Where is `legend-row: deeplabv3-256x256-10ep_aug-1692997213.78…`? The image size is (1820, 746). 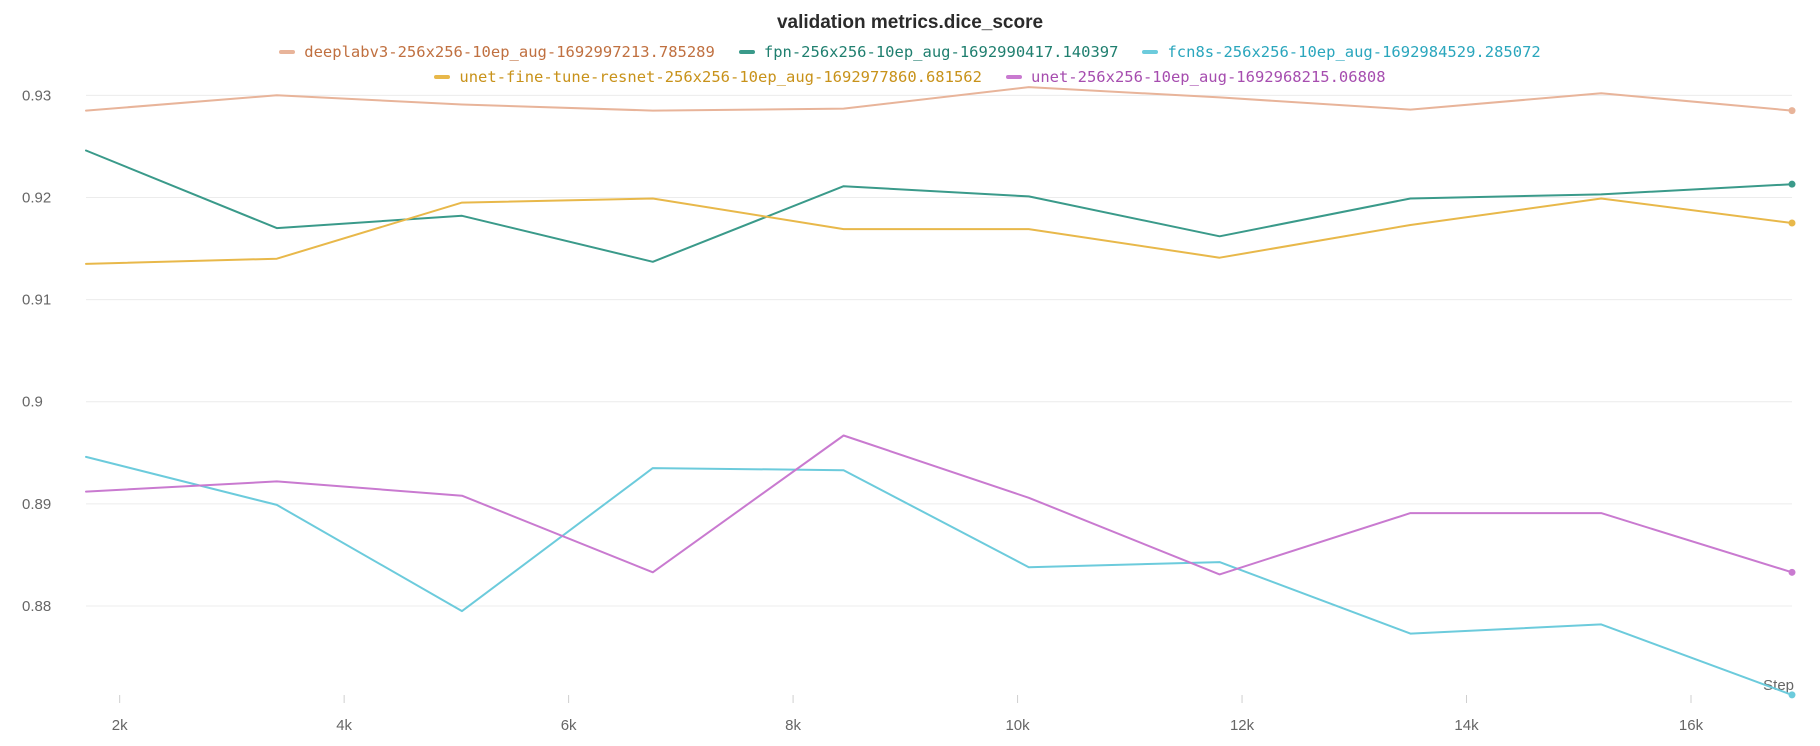 legend-row: deeplabv3-256x256-10ep_aug-1692997213.78… is located at coordinates (910, 52).